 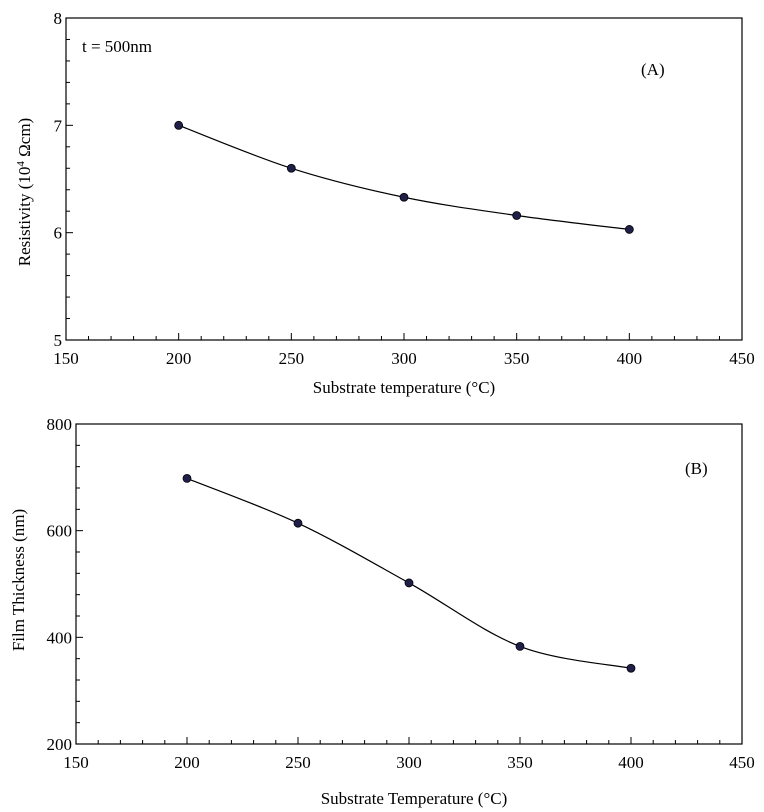 What do you see at coordinates (60, 584) in the screenshot?
I see `y-tick-labels-b: 200 400 600 800` at bounding box center [60, 584].